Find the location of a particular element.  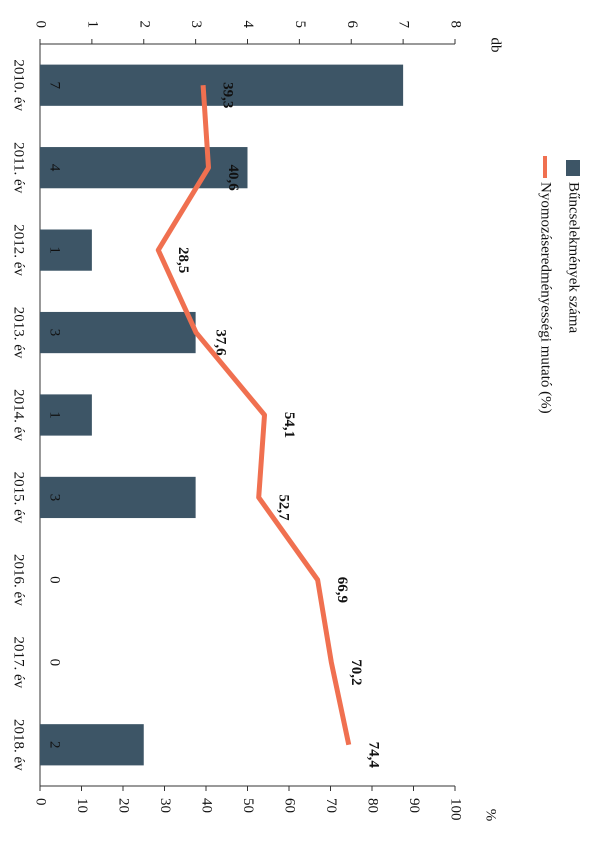

y-tick-label: 1 is located at coordinates (92, 25).